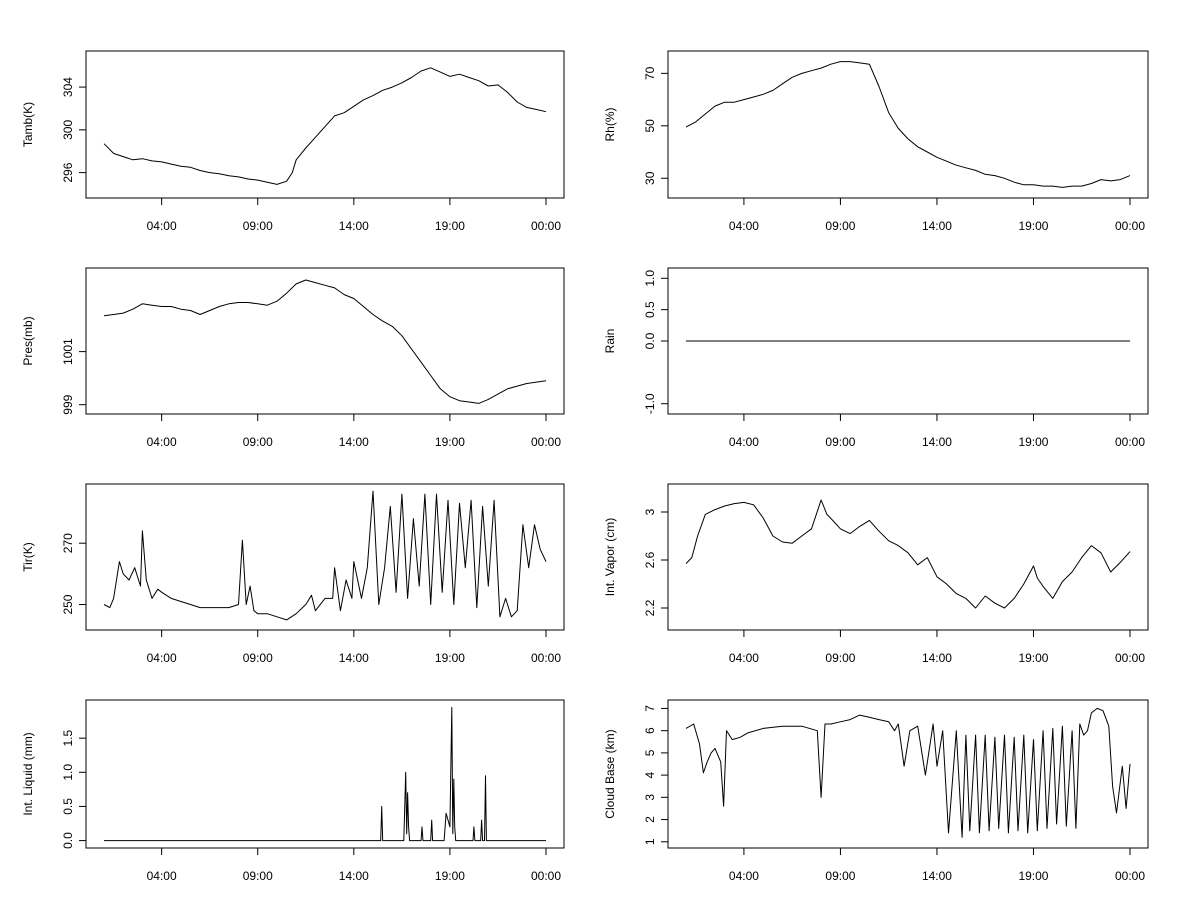 The width and height of the screenshot is (1200, 900). I want to click on panel-2: 999 1001 04:00 09:00 14:00 19:00 00:00 Pres(mb), so click(293, 358).